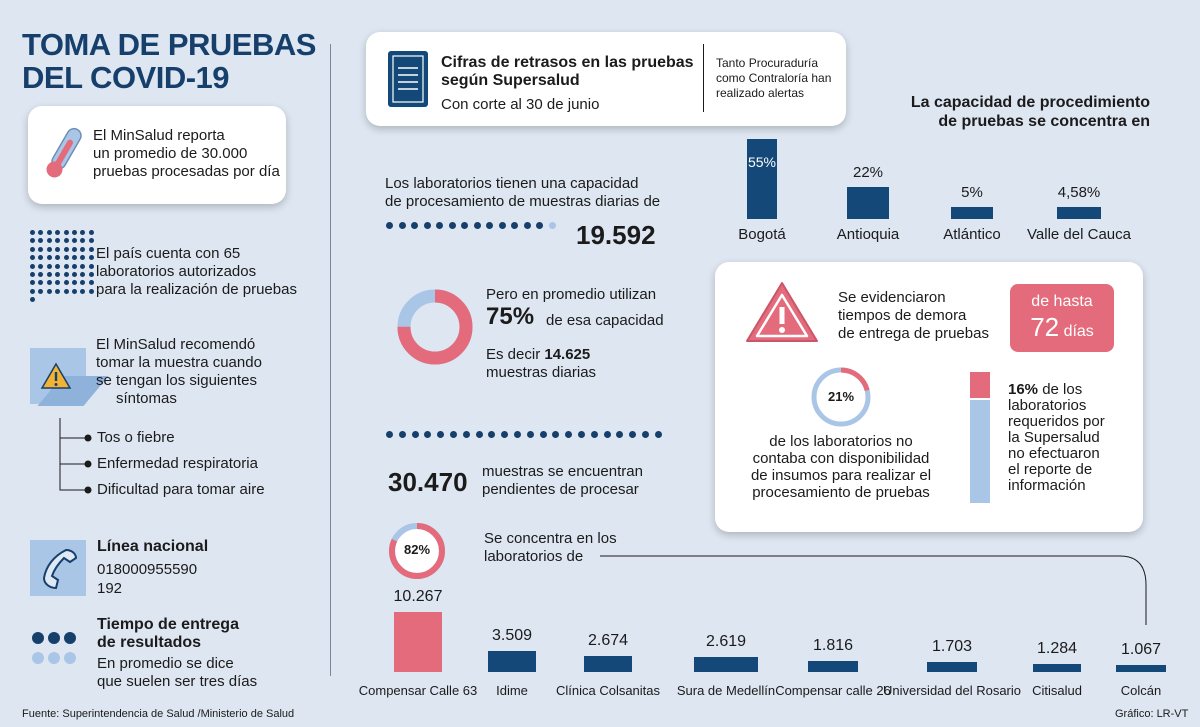 This screenshot has width=1200, height=727. I want to click on lab-category-label: Citisalud, so click(1057, 690).